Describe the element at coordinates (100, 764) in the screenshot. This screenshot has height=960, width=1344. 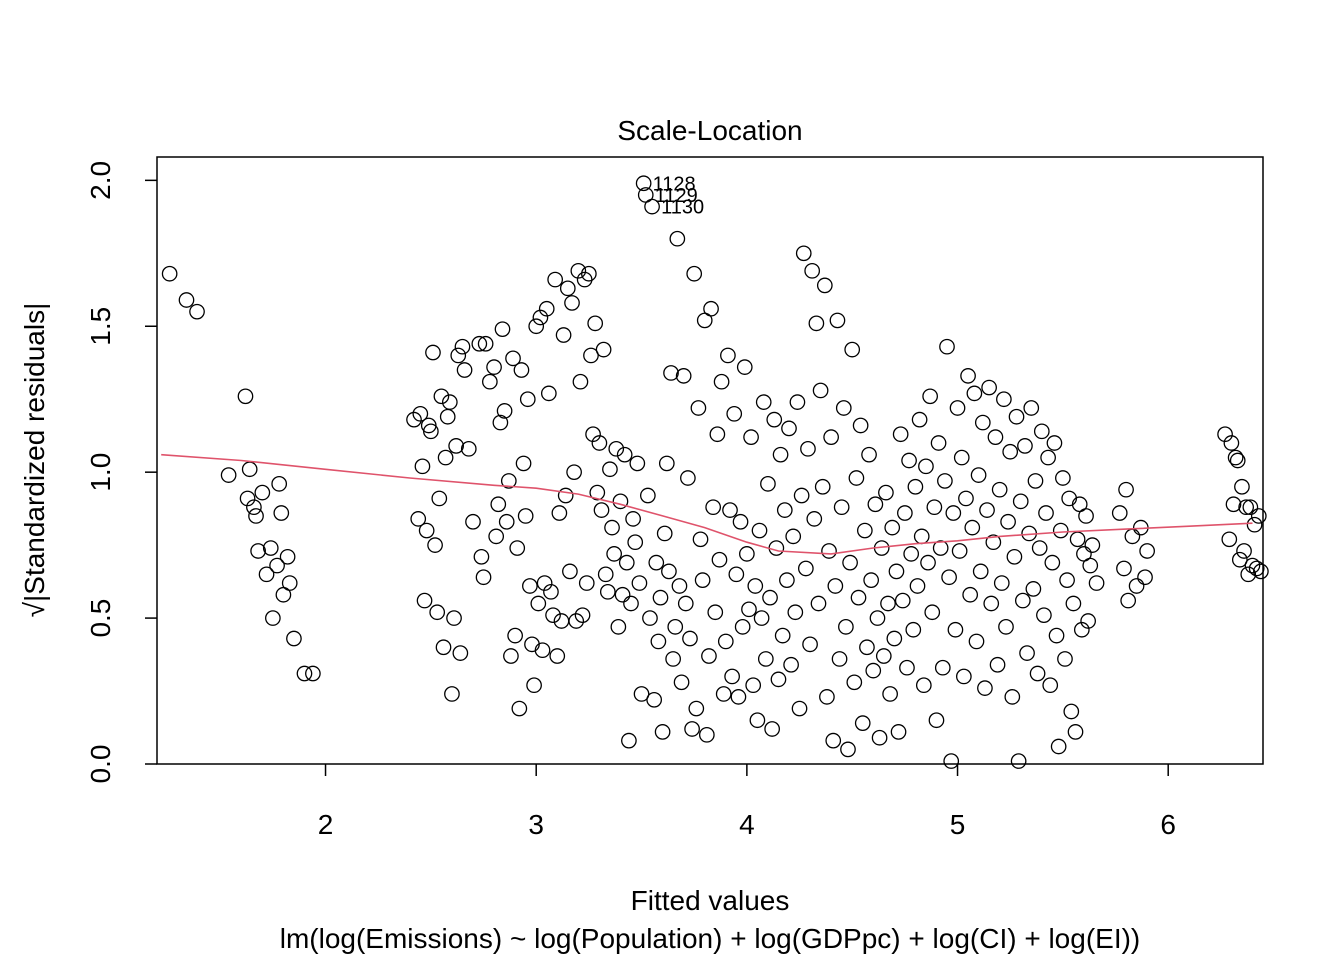
I see `y-tick-label: 0.0` at that location.